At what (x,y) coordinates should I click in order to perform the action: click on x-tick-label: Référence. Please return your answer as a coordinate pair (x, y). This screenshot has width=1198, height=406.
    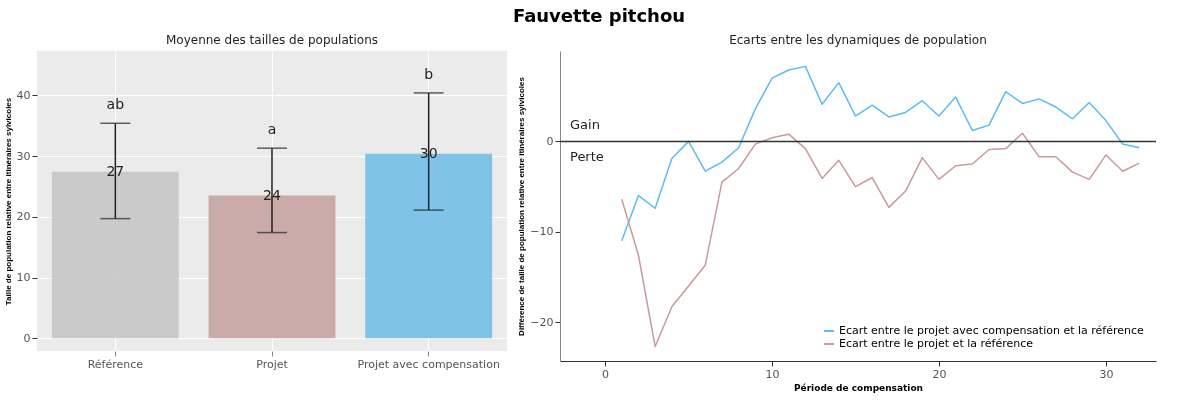
    Looking at the image, I should click on (115, 364).